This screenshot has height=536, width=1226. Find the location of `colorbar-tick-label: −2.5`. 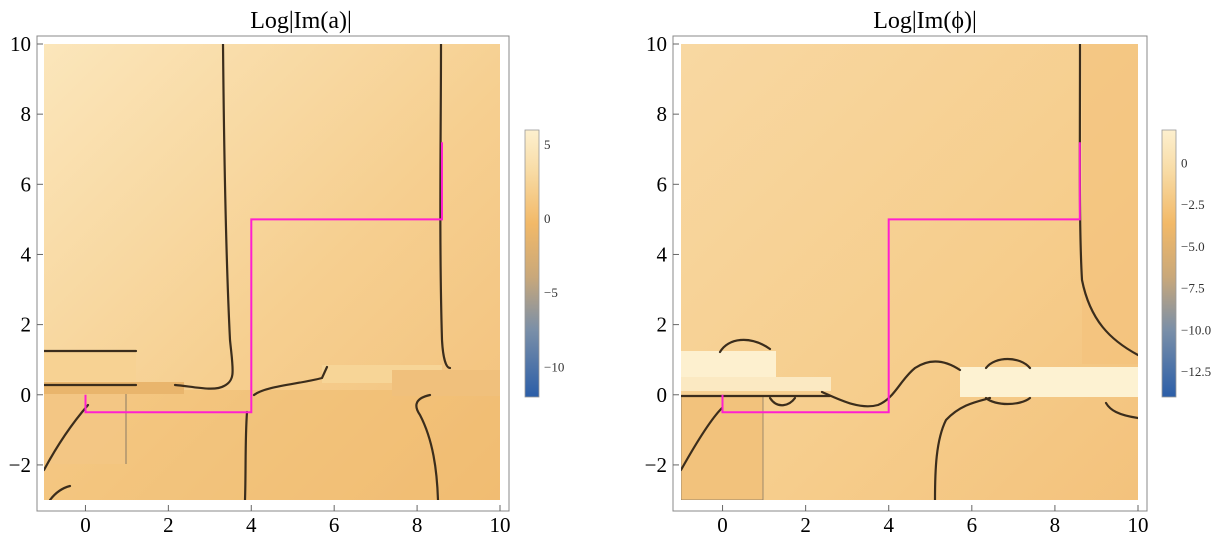

colorbar-tick-label: −2.5 is located at coordinates (1193, 204).